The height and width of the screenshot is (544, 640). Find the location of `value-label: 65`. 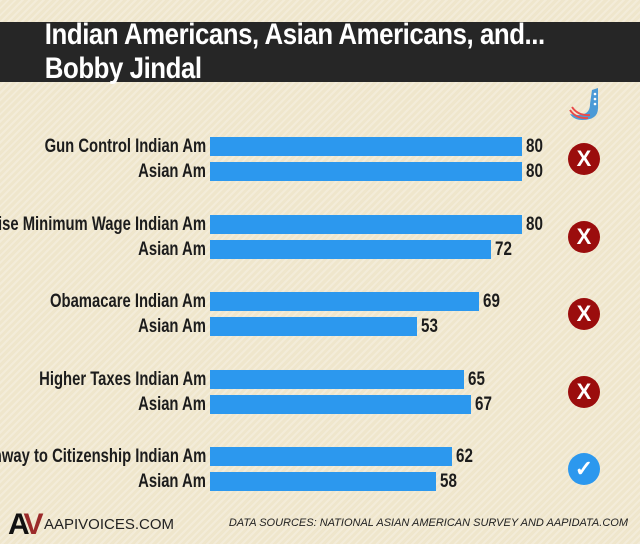

value-label: 65 is located at coordinates (476, 379).